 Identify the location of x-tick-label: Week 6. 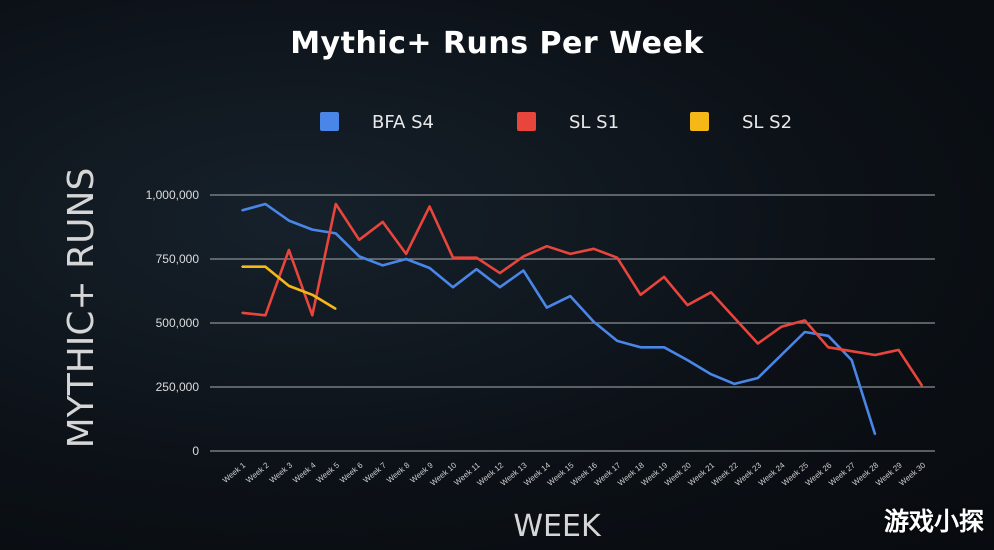
(351, 472).